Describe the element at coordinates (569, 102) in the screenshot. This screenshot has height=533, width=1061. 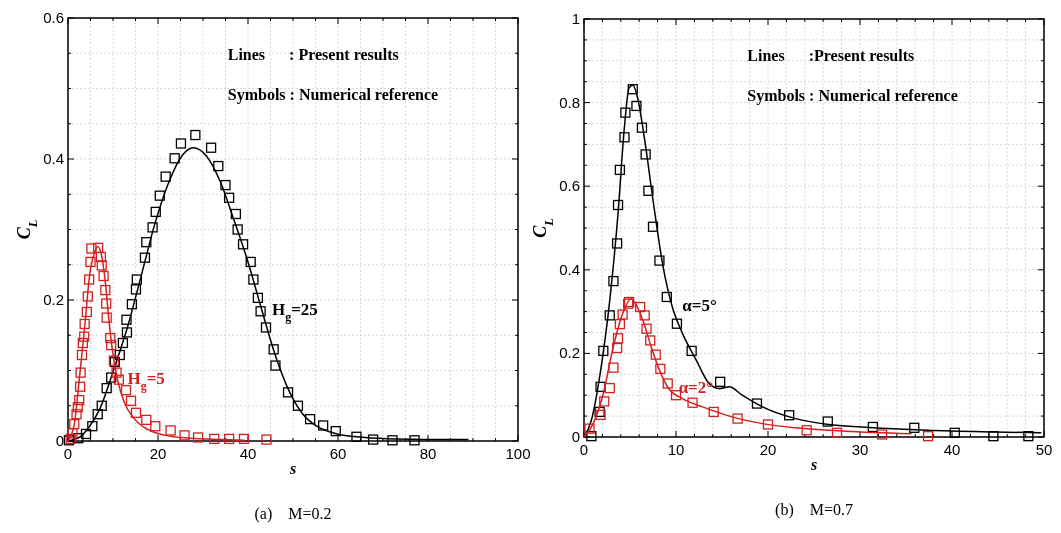
I see `y-tick-label: 0.8` at that location.